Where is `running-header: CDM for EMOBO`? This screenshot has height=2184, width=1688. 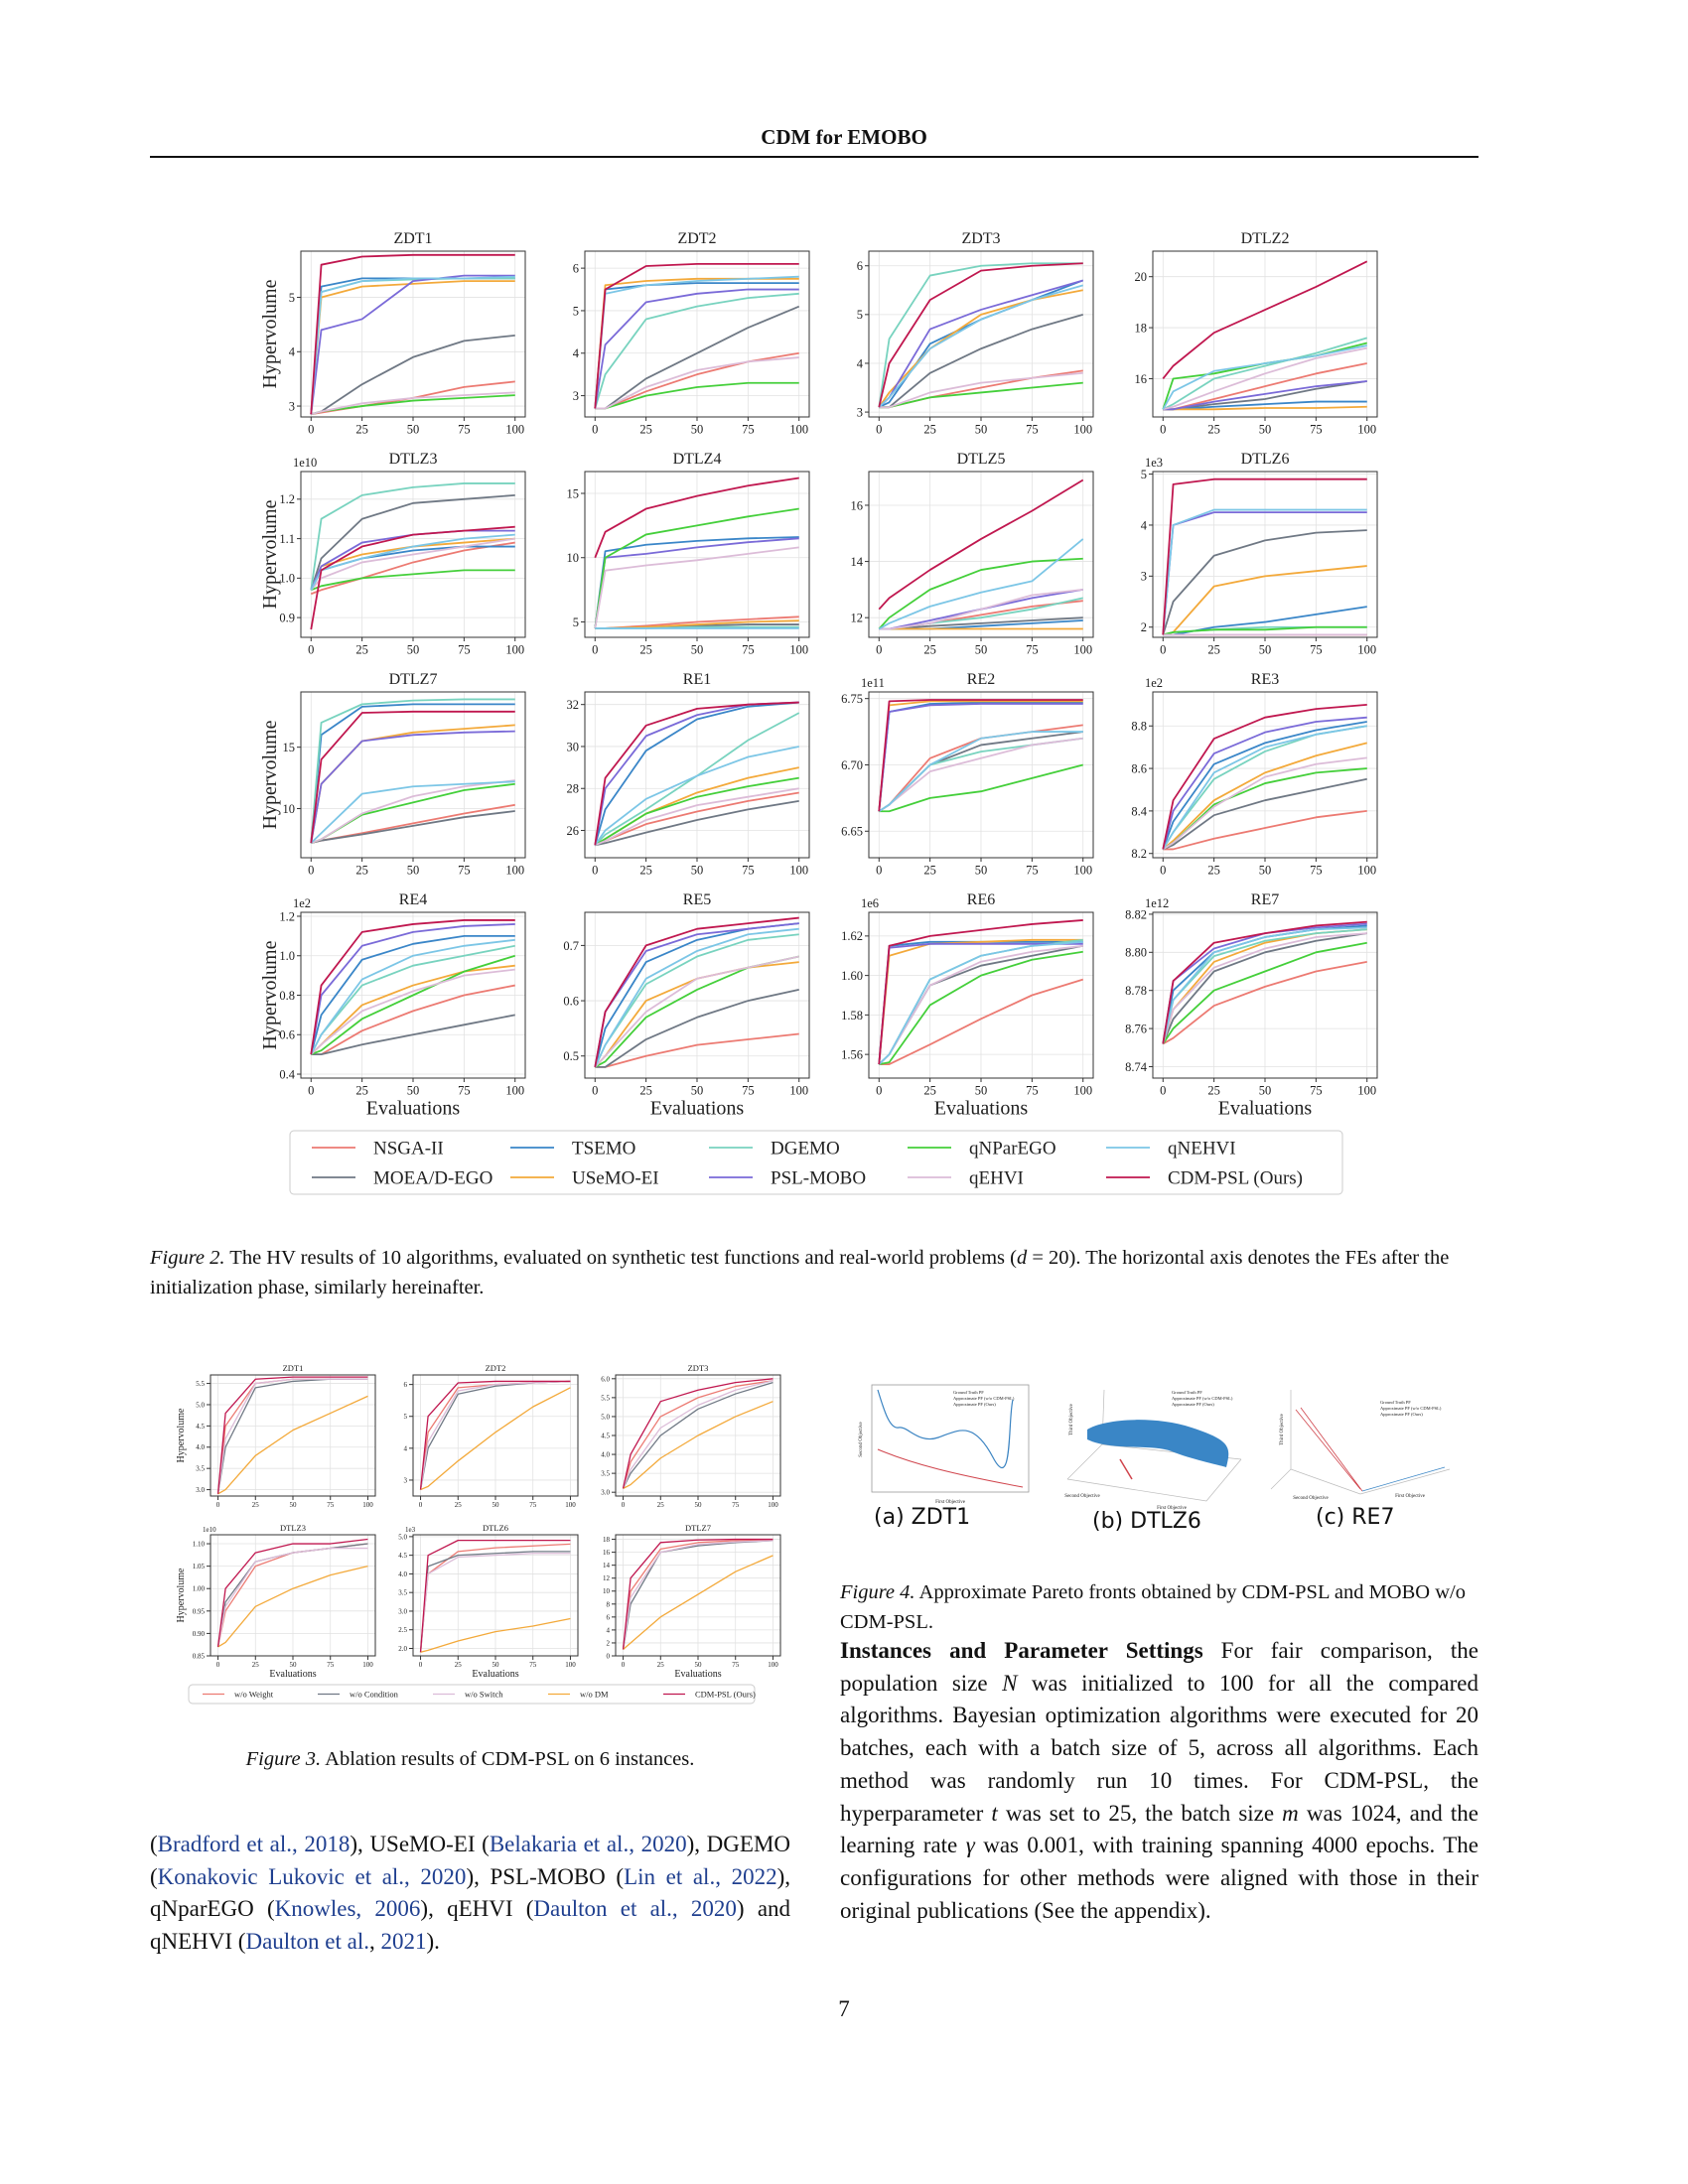
running-header: CDM for EMOBO is located at coordinates (844, 137).